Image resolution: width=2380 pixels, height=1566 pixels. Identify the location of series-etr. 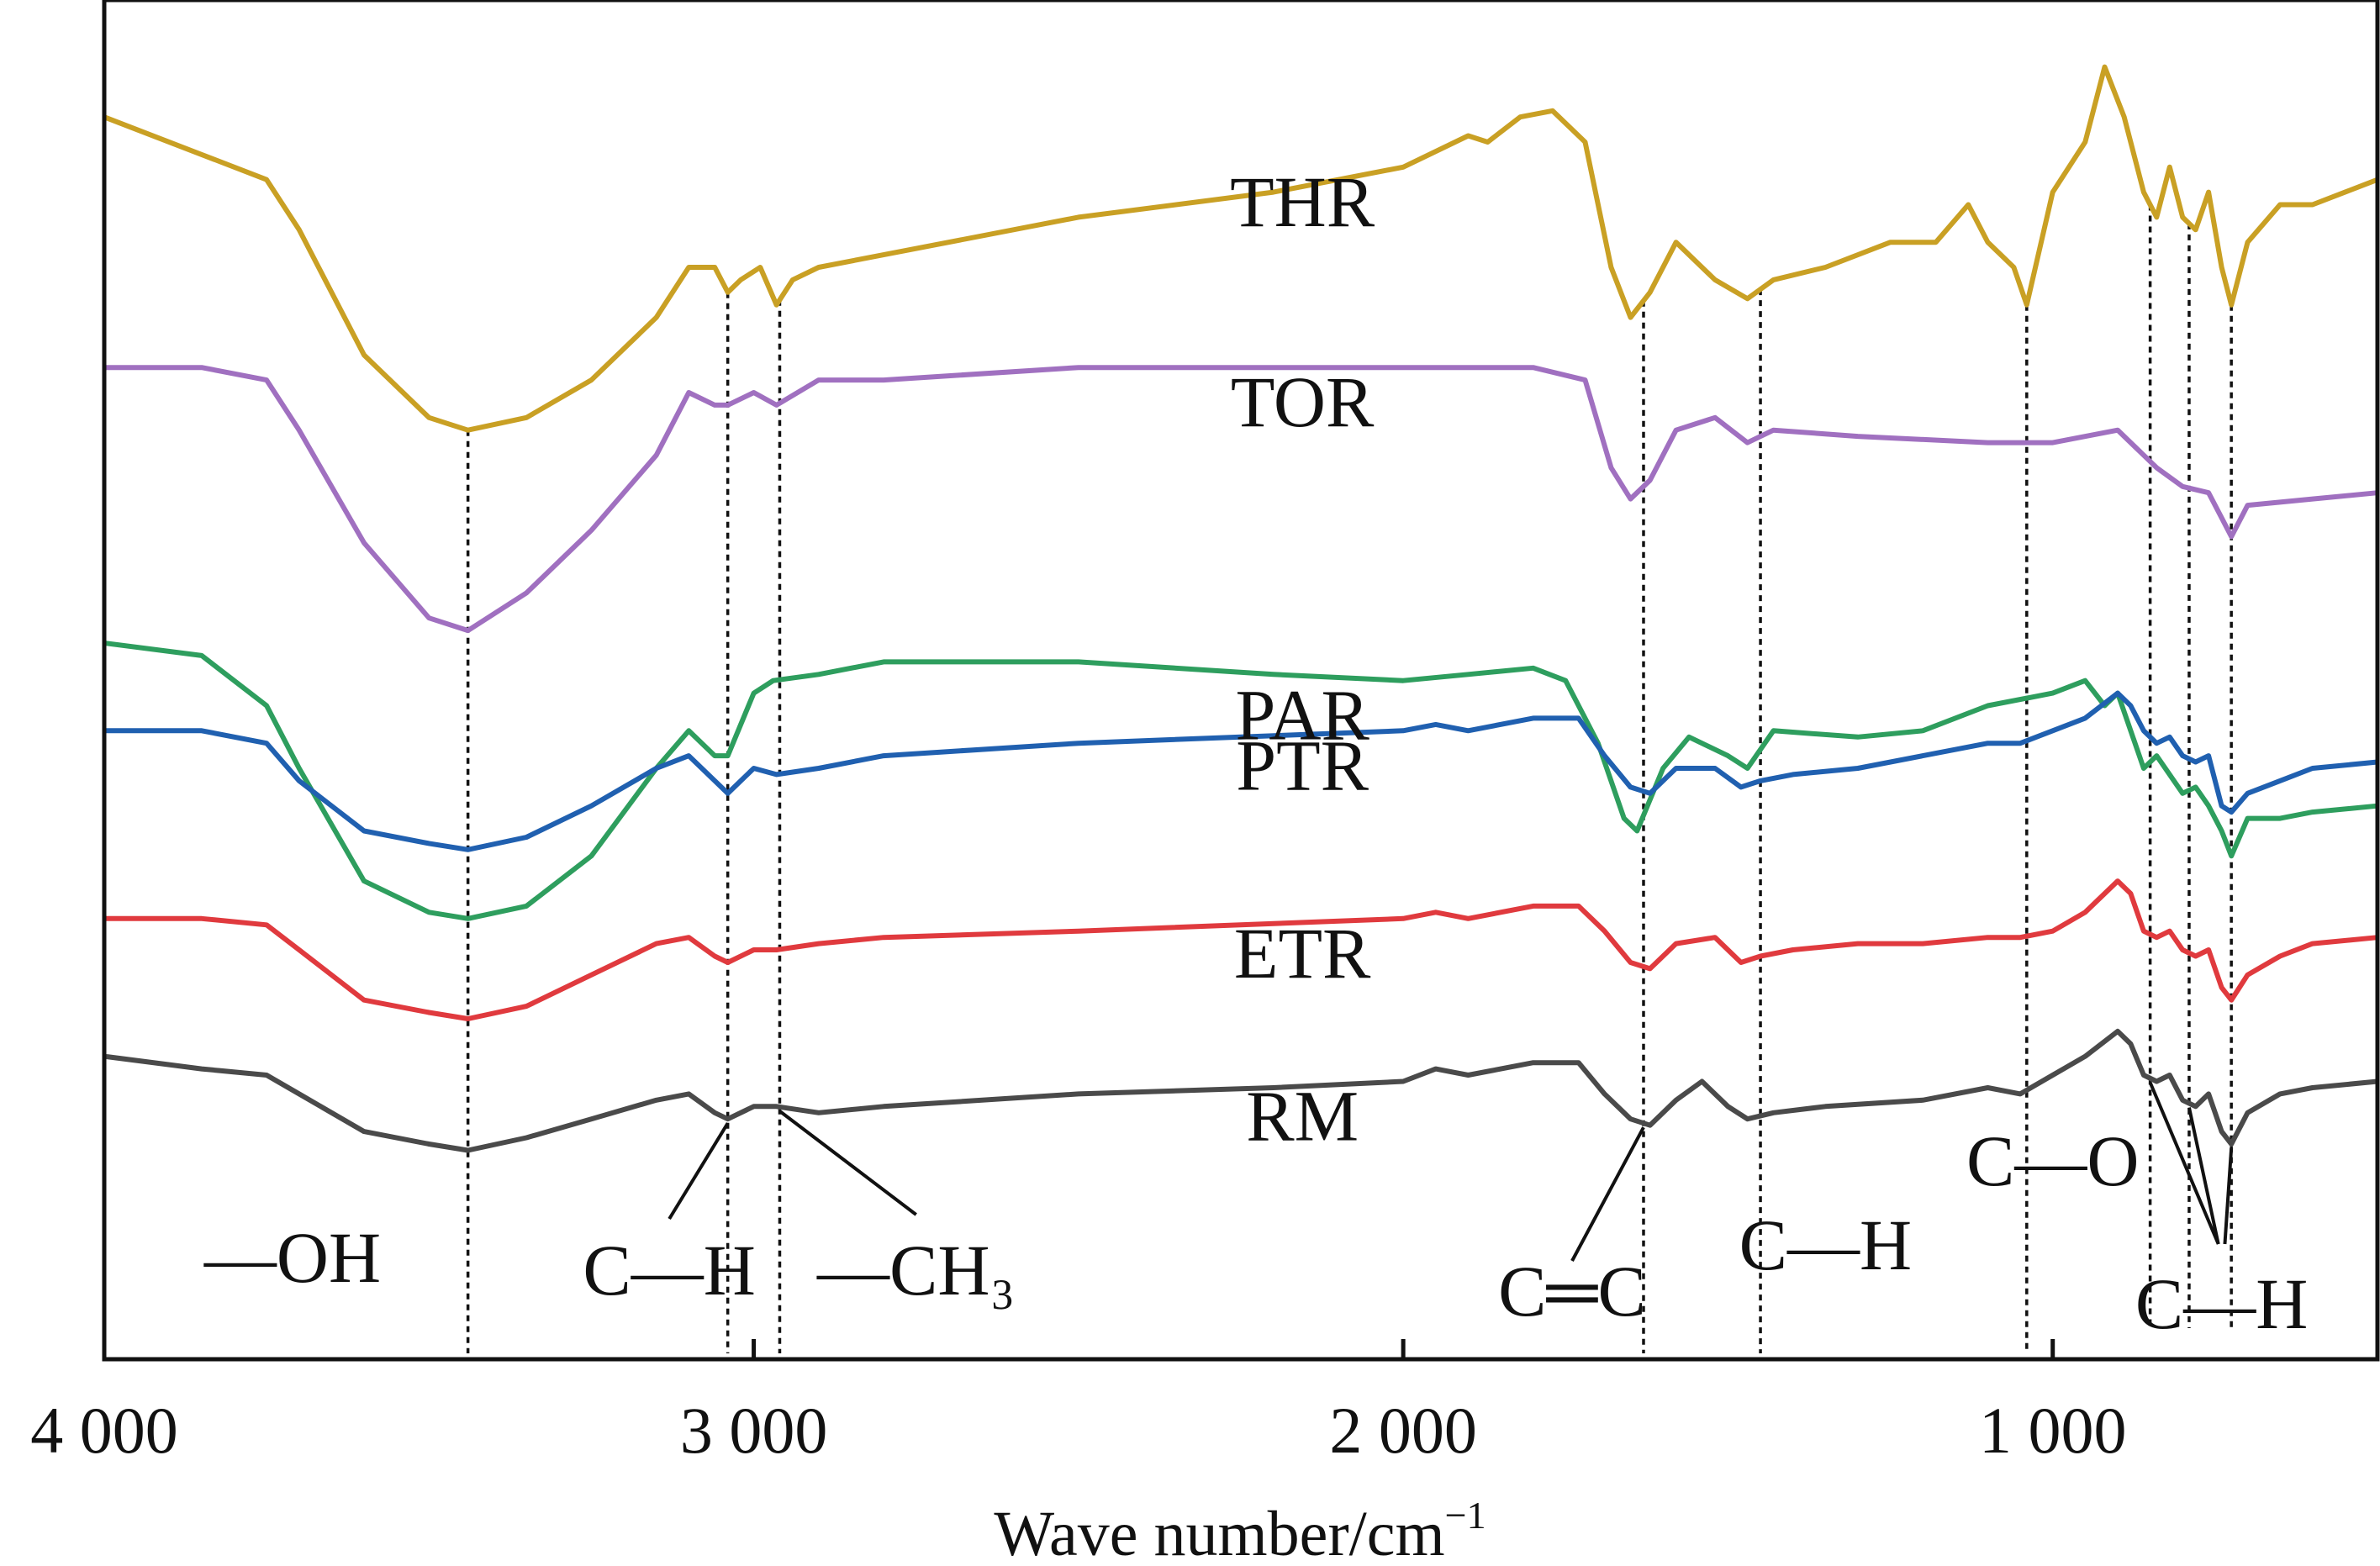
(1241, 949).